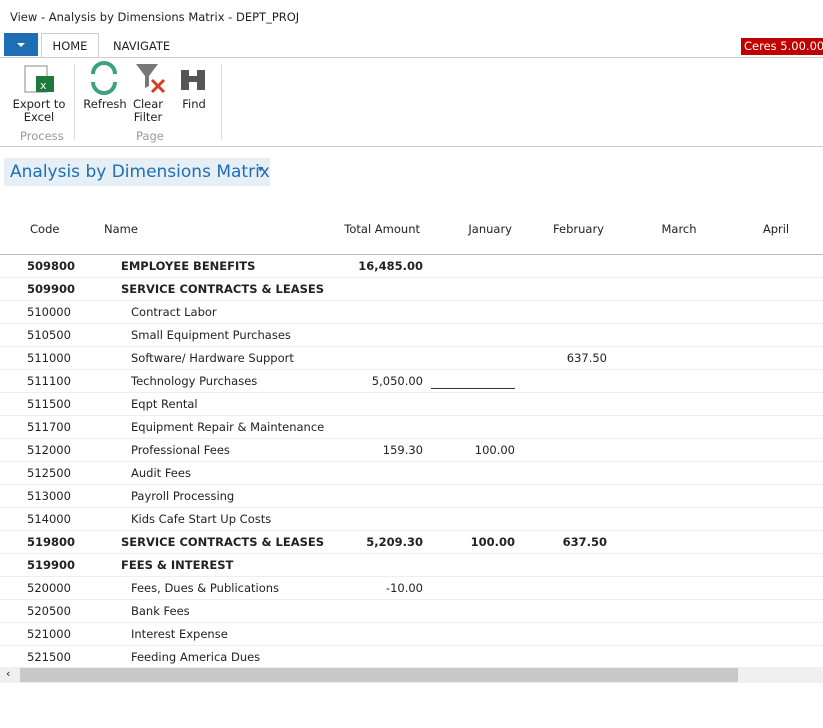 This screenshot has height=728, width=823. I want to click on ribbon-button: Export to Excel, so click(39, 110).